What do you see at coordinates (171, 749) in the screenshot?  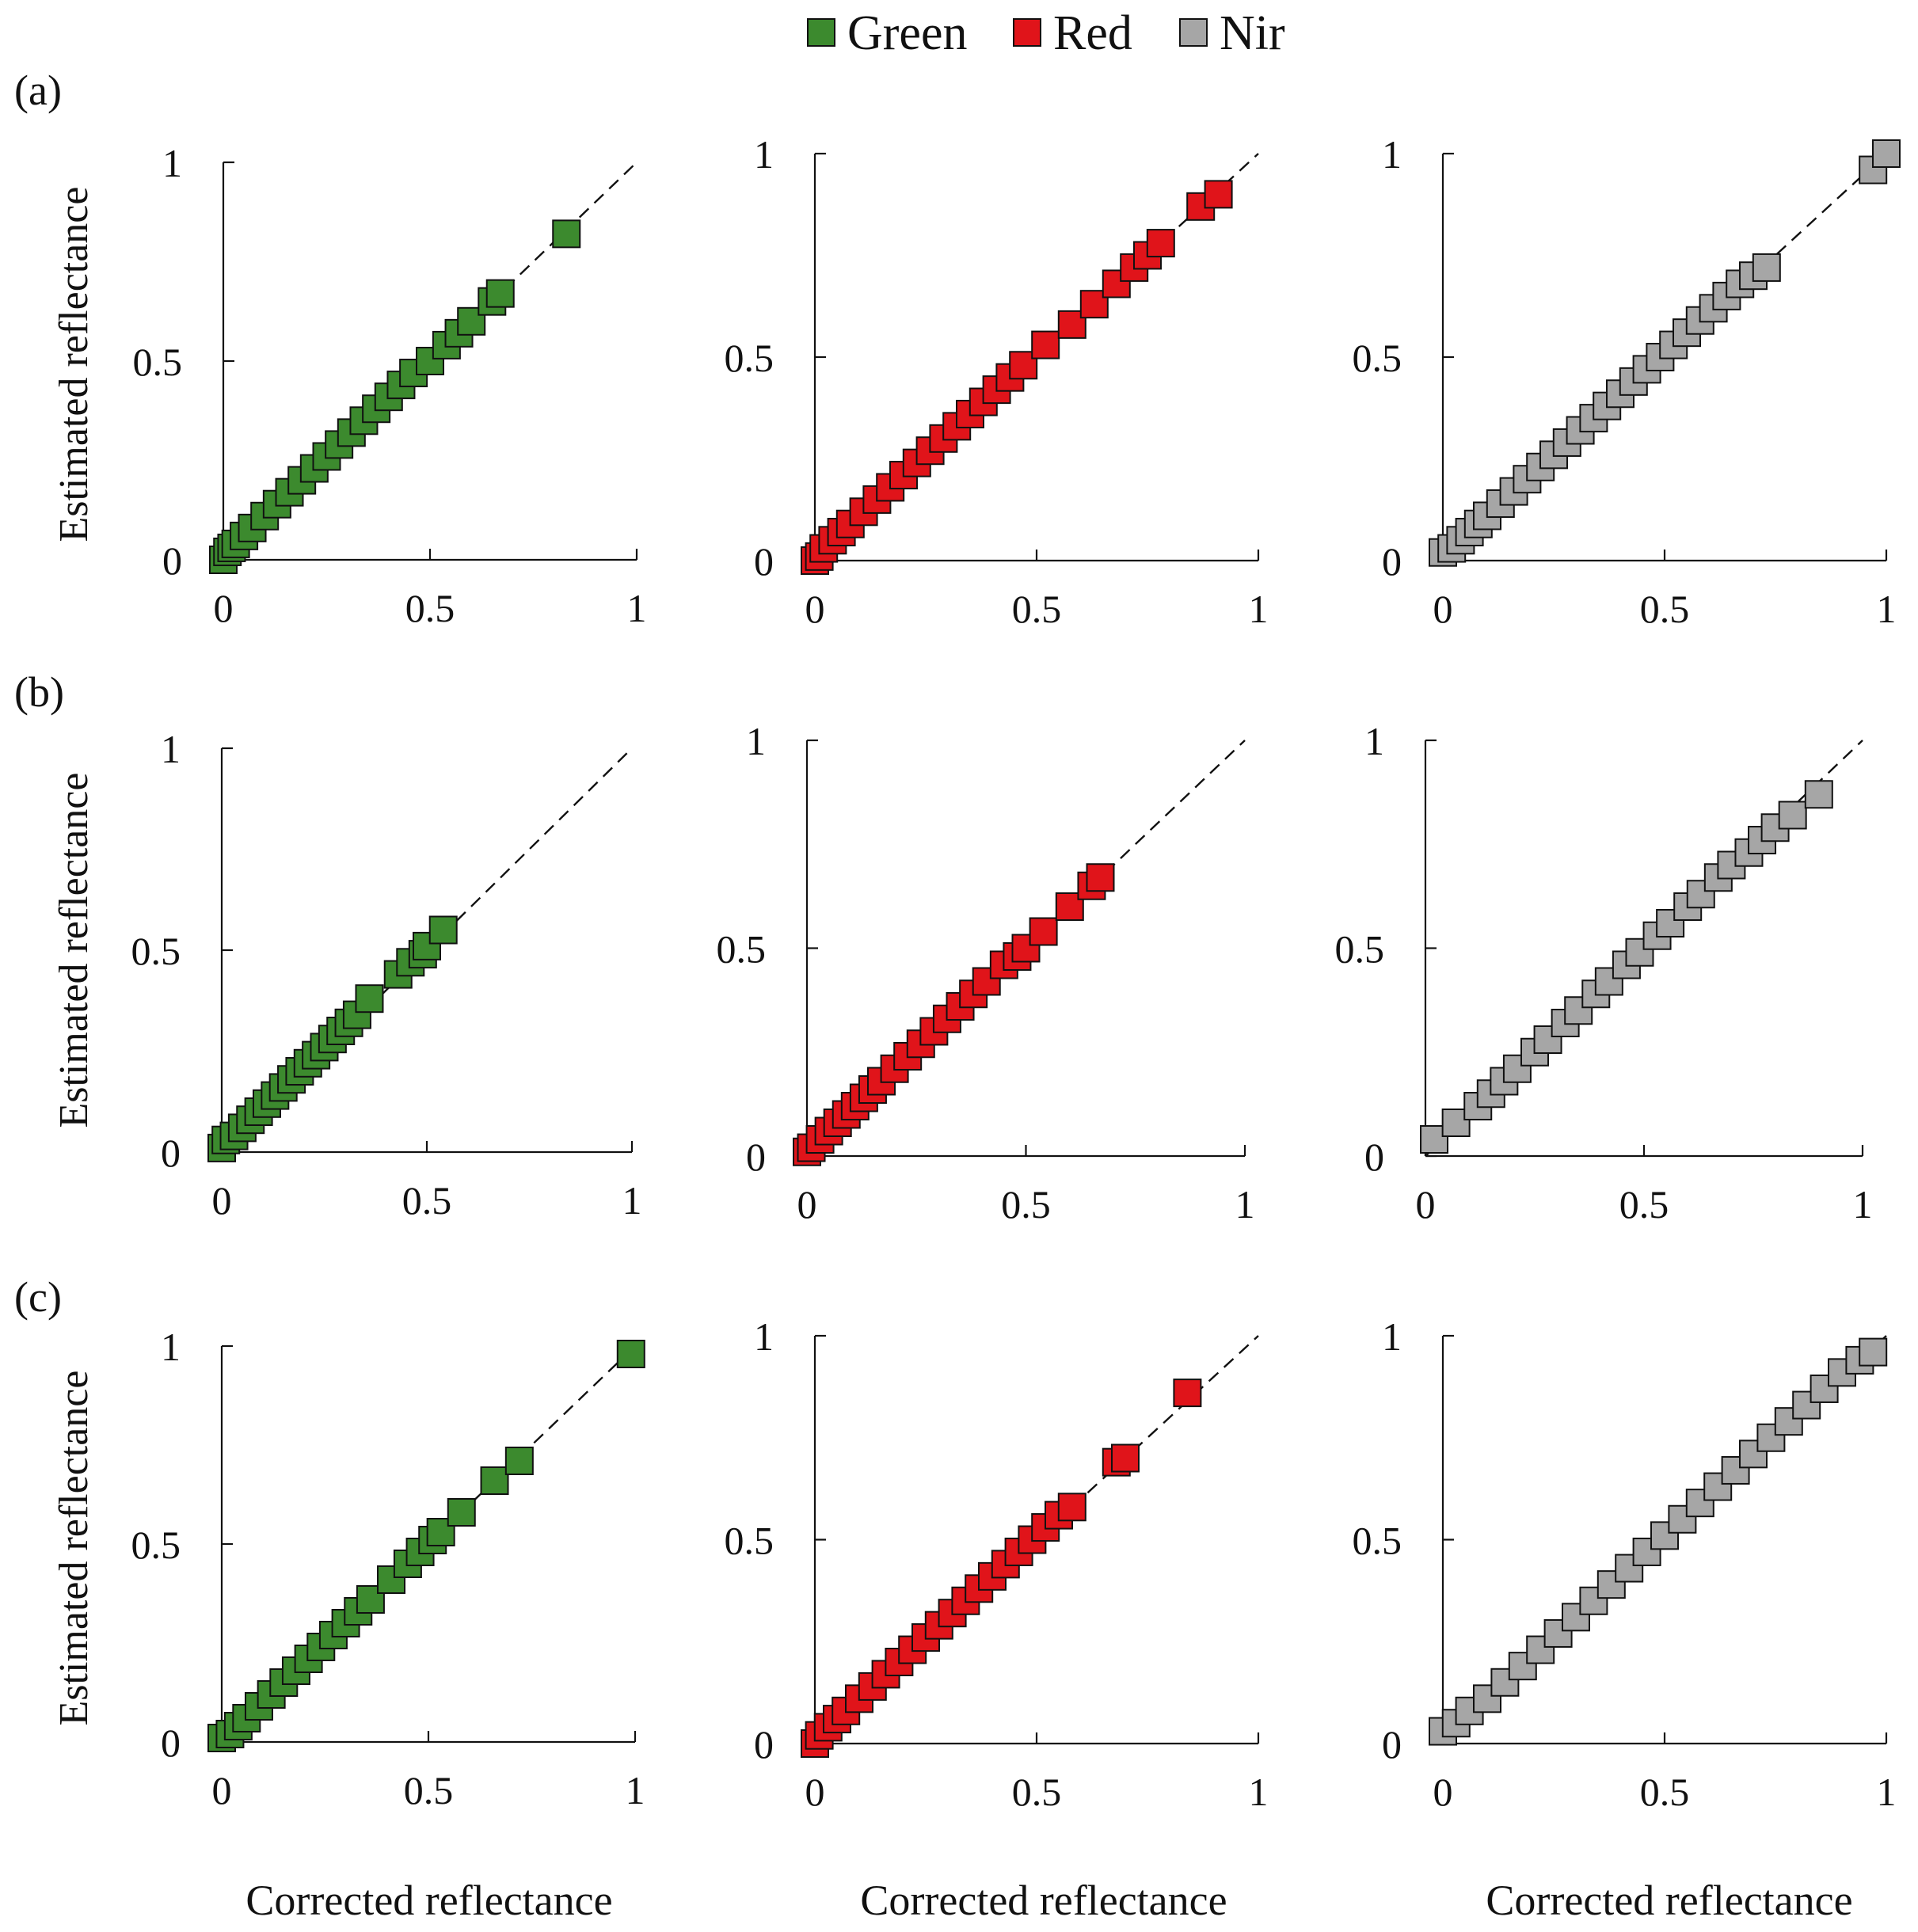 I see `y-tick-label-b-green-2: 1` at bounding box center [171, 749].